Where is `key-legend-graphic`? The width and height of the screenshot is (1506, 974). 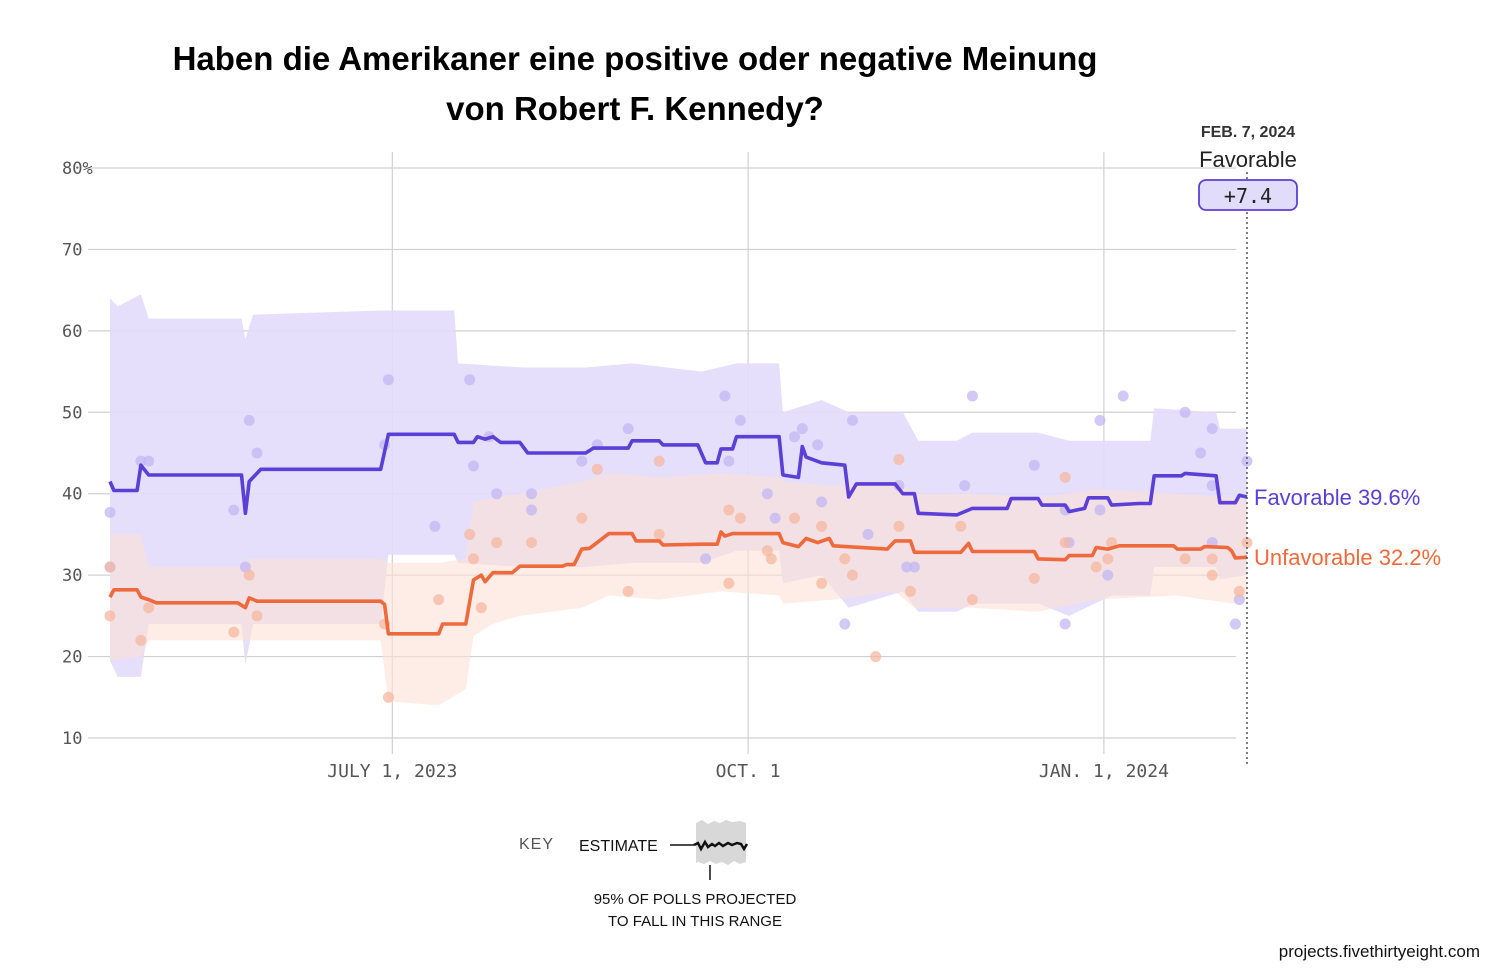
key-legend-graphic is located at coordinates (709, 850).